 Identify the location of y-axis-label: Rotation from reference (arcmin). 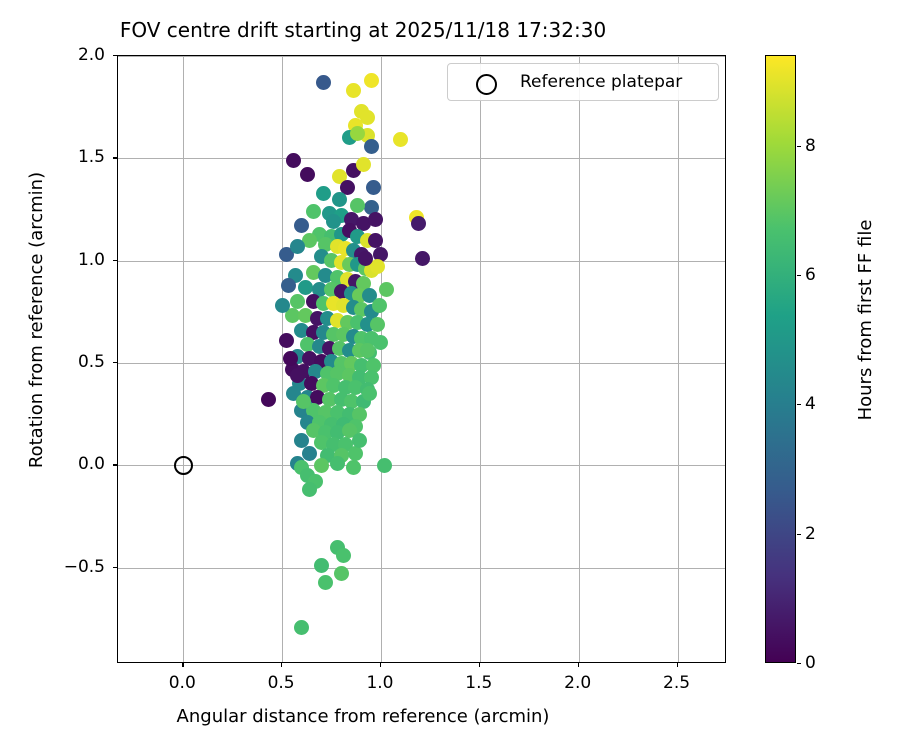
(36, 320).